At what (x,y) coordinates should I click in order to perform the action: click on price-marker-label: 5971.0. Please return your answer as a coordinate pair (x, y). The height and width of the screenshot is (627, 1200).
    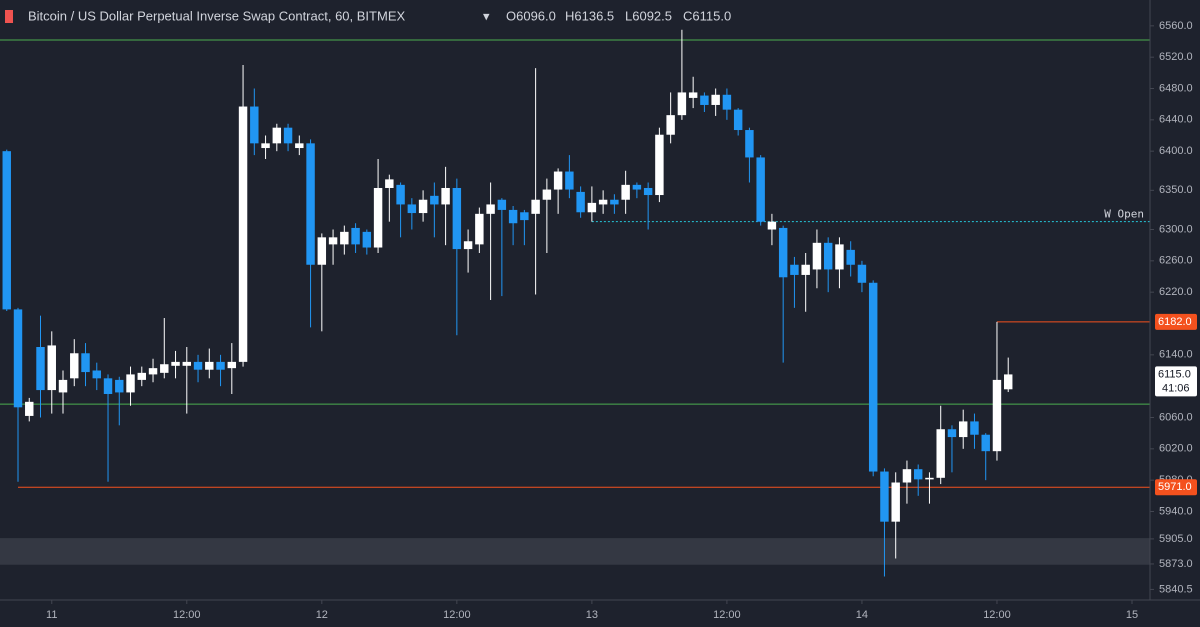
    Looking at the image, I should click on (1175, 487).